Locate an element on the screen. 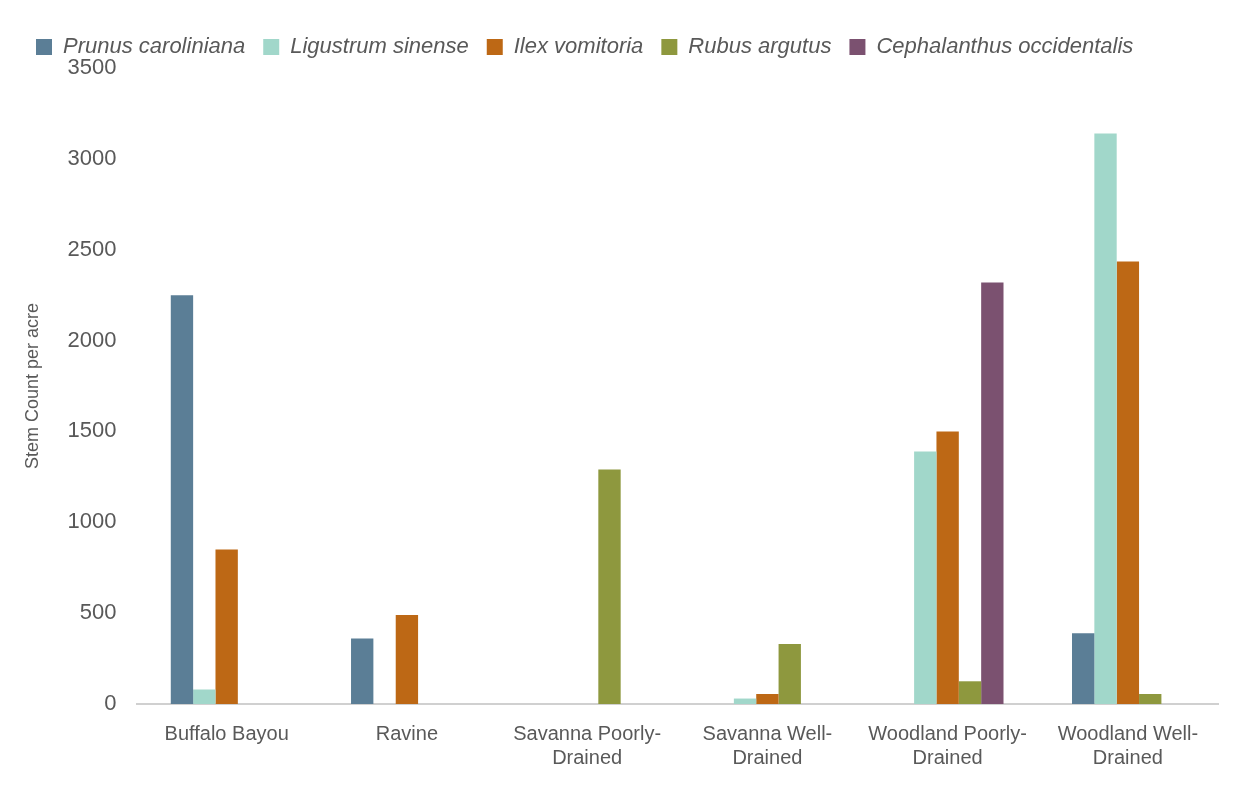 This screenshot has width=1248, height=807. legend-label: Ligustrum sinense is located at coordinates (379, 46).